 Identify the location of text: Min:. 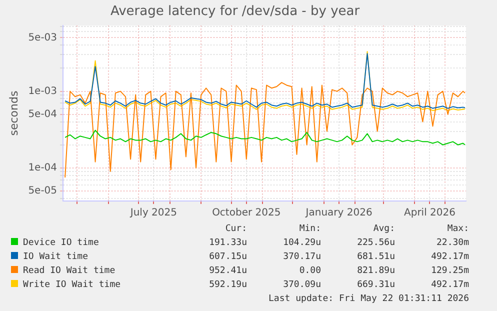
(310, 229).